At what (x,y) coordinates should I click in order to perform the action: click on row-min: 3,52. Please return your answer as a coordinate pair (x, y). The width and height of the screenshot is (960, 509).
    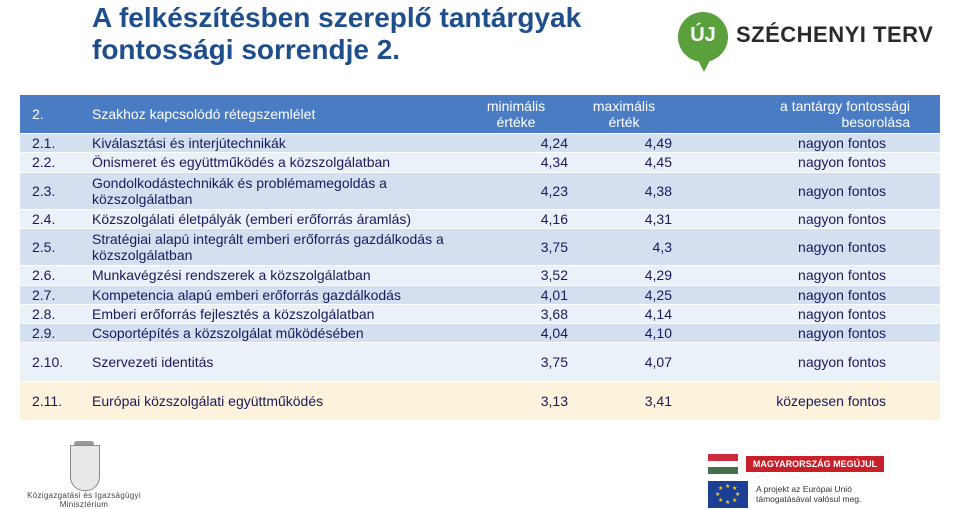
    Looking at the image, I should click on (520, 274).